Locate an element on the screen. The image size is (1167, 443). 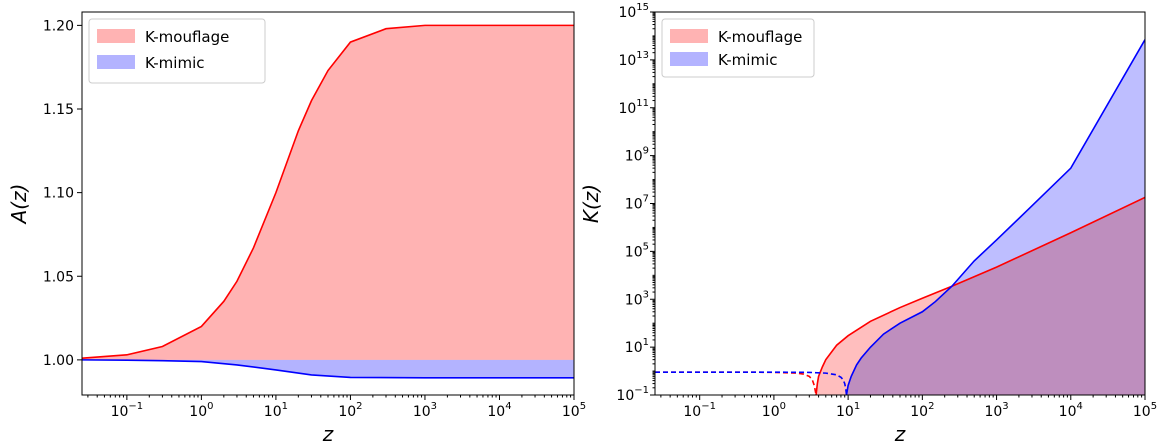
y-tick-label: 1.10 is located at coordinates (58, 194).